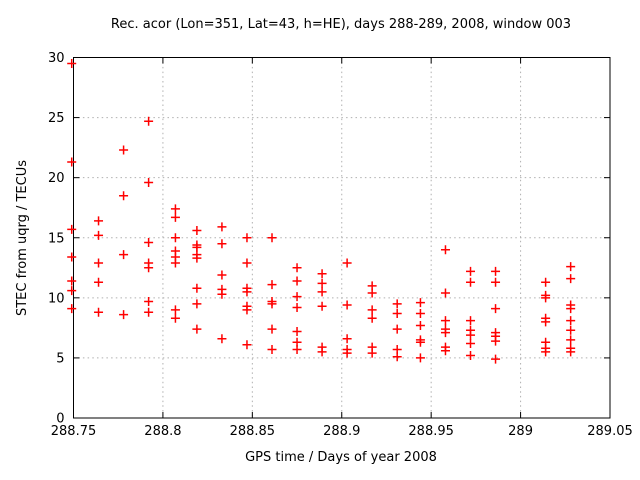  Describe the element at coordinates (60, 419) in the screenshot. I see `y-tick-label: 0` at that location.